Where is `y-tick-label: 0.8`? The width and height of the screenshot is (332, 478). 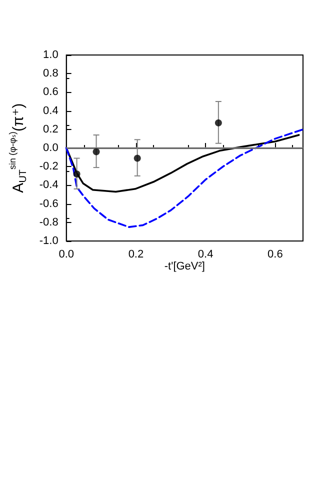
y-tick-label: 0.8 is located at coordinates (50, 74).